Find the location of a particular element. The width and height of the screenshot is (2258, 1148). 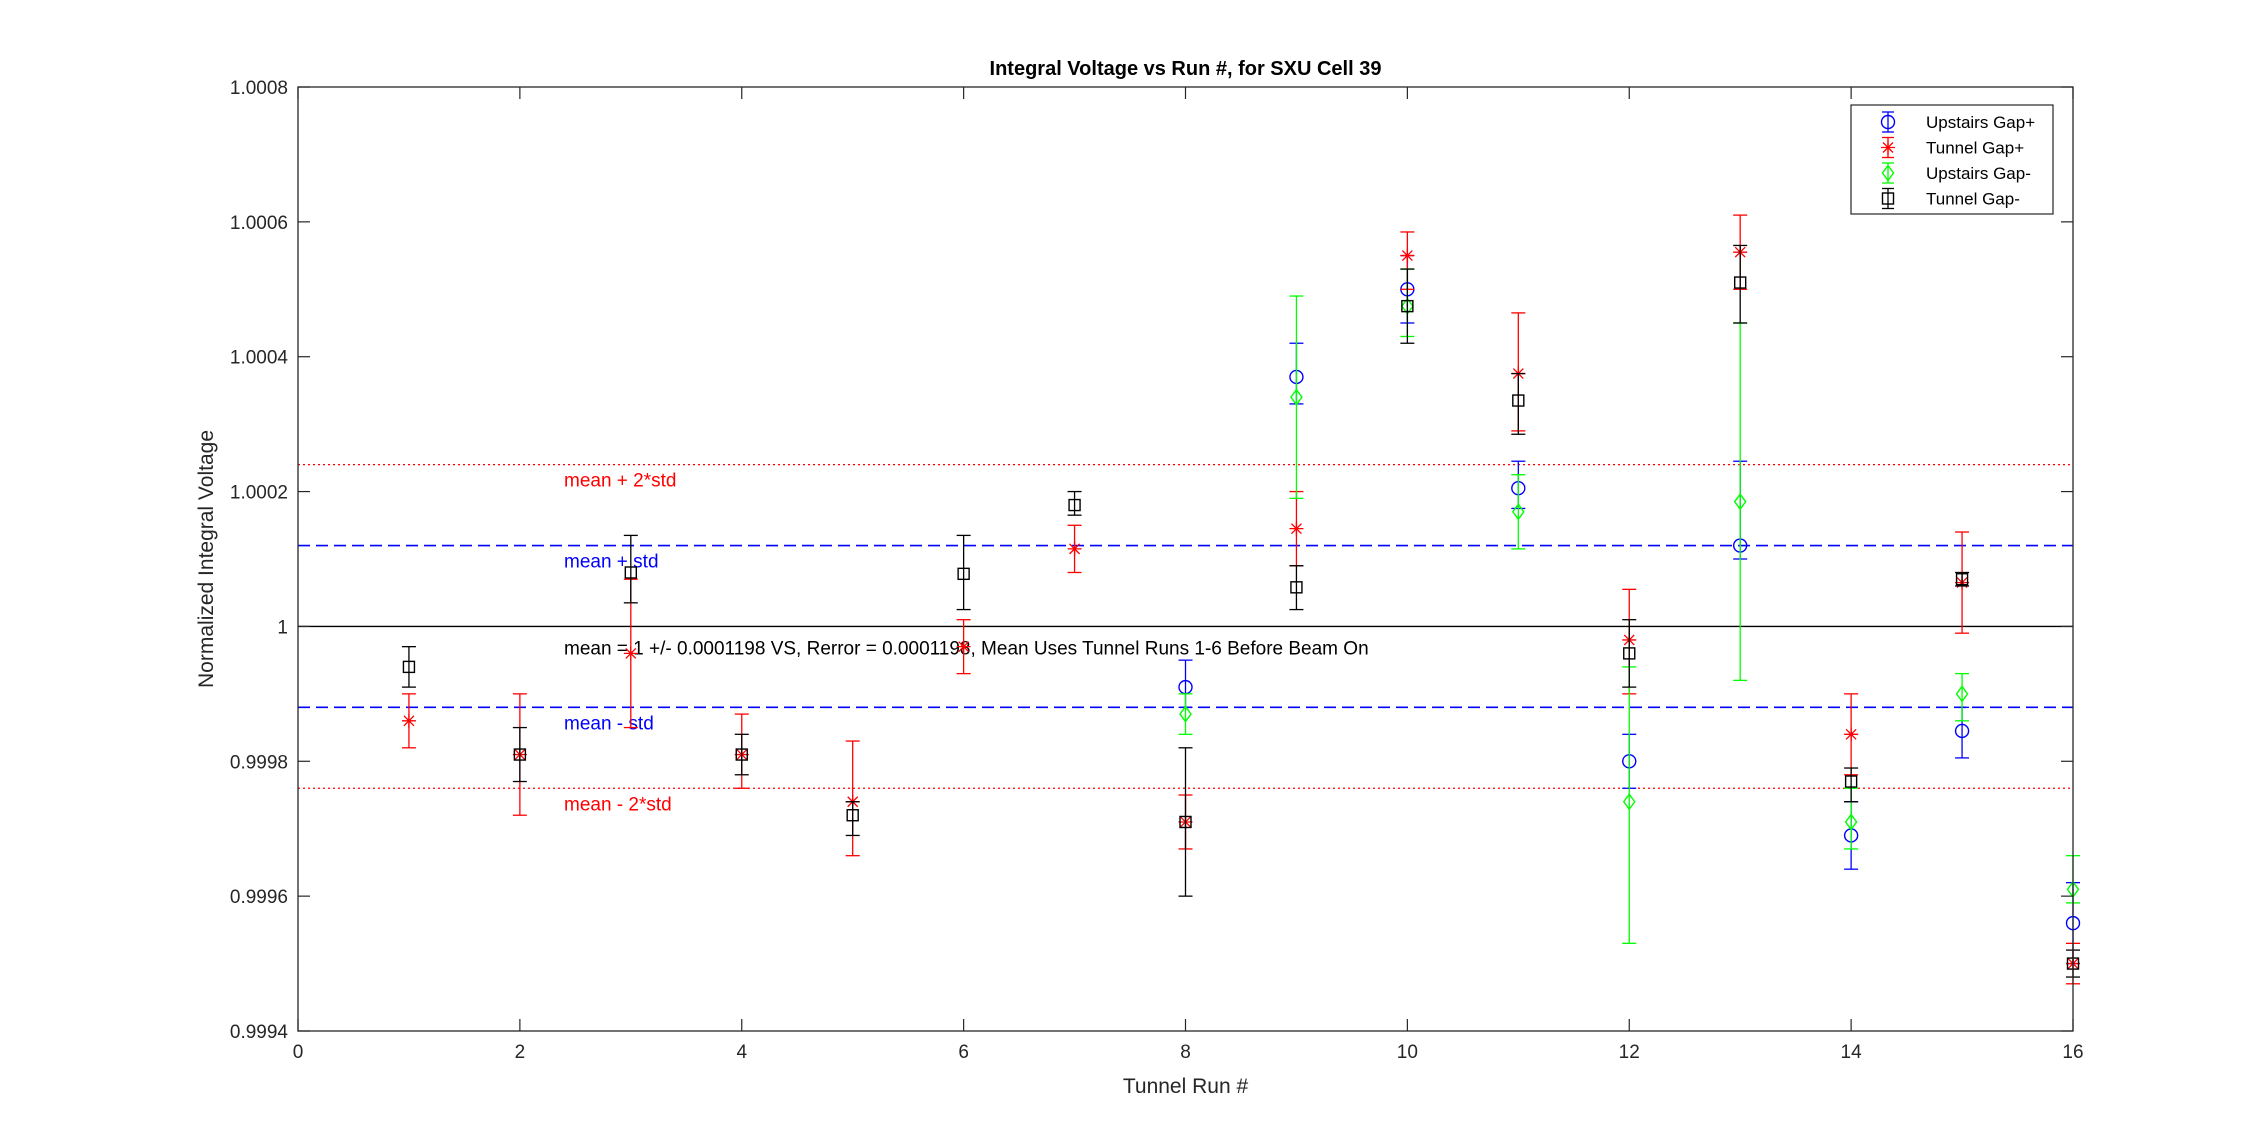

reference-line-label: mean - std is located at coordinates (609, 723).